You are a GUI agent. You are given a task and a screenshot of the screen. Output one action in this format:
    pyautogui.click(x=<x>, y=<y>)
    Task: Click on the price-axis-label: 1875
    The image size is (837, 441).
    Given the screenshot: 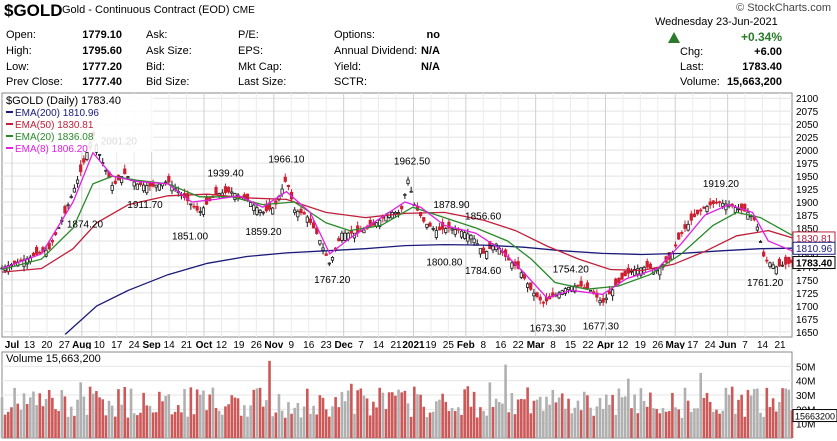 What is the action you would take?
    pyautogui.click(x=807, y=216)
    